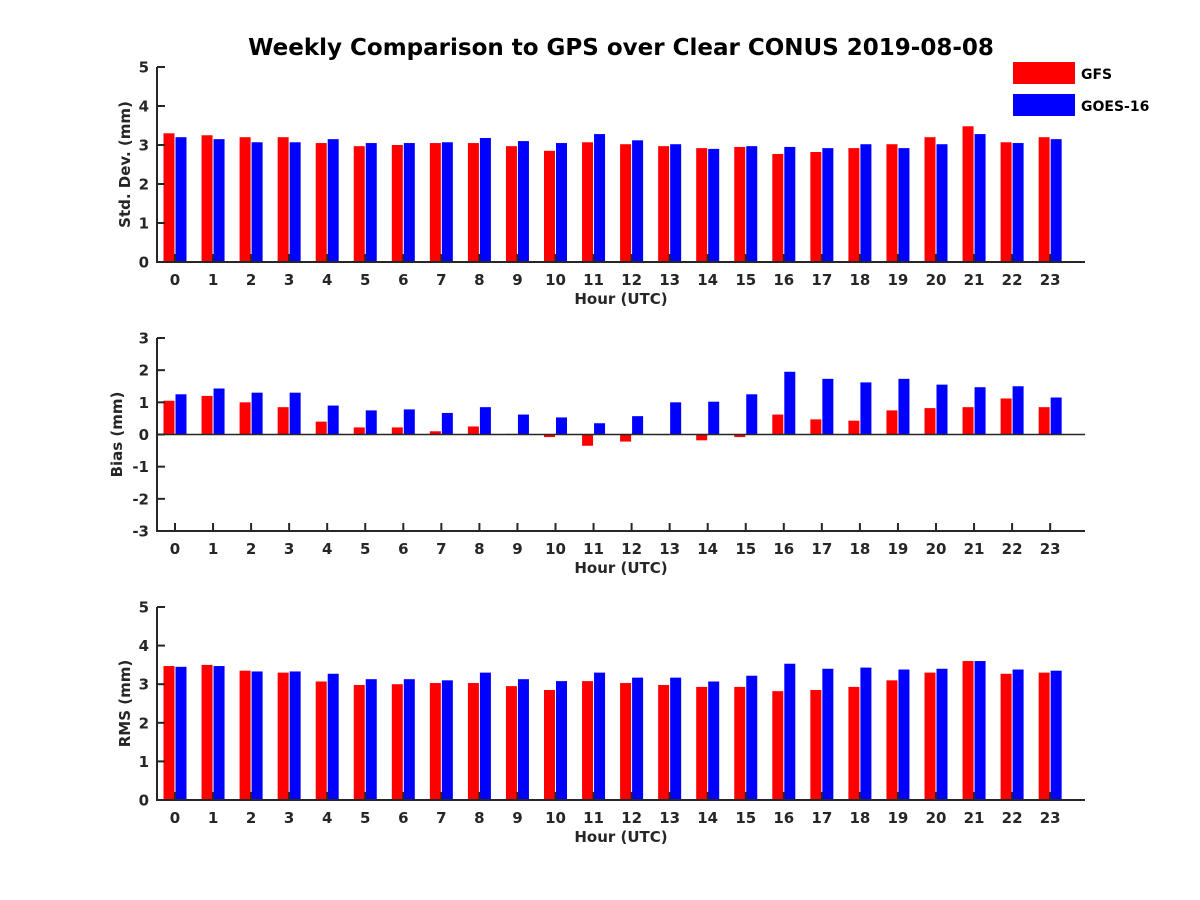  Describe the element at coordinates (327, 818) in the screenshot. I see `x-tick-label: 4` at that location.